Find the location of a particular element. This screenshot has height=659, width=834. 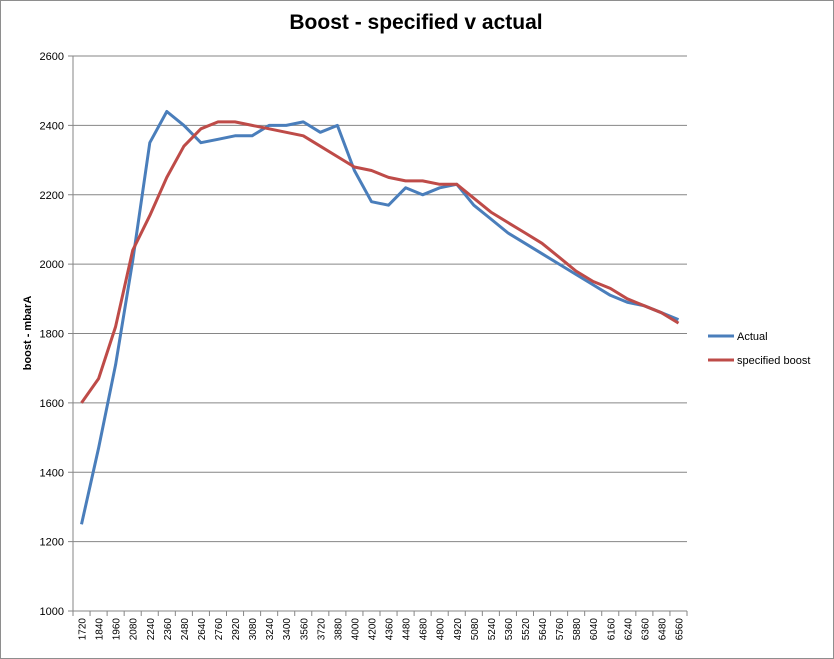

x-tick-label: 6560 is located at coordinates (679, 629).